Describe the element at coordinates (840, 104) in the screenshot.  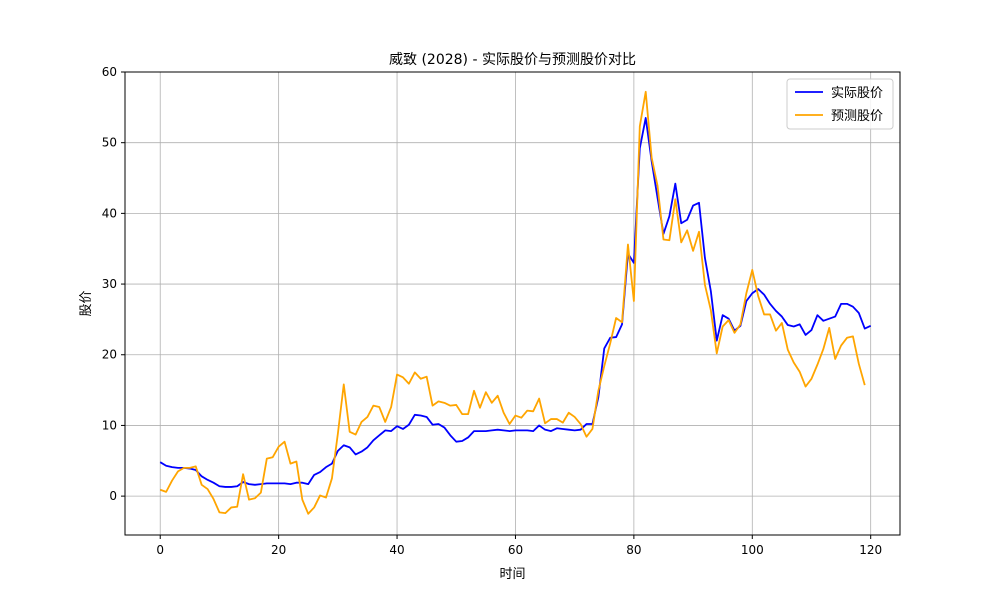
I see `legend: 实际股价 预测股价` at that location.